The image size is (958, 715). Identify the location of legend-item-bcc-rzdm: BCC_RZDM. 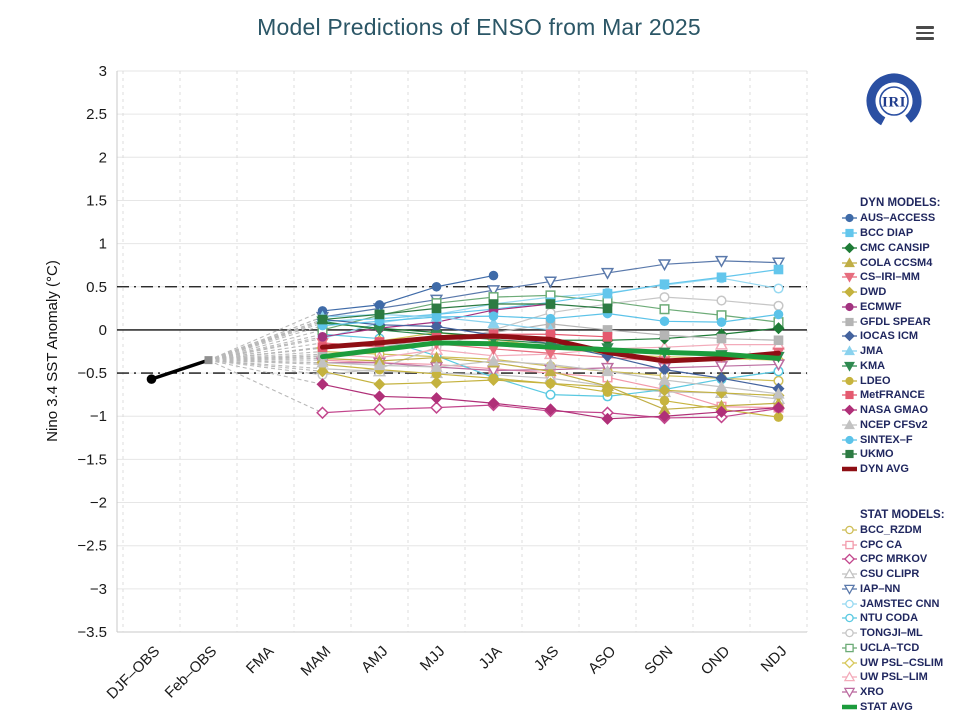
(899, 530).